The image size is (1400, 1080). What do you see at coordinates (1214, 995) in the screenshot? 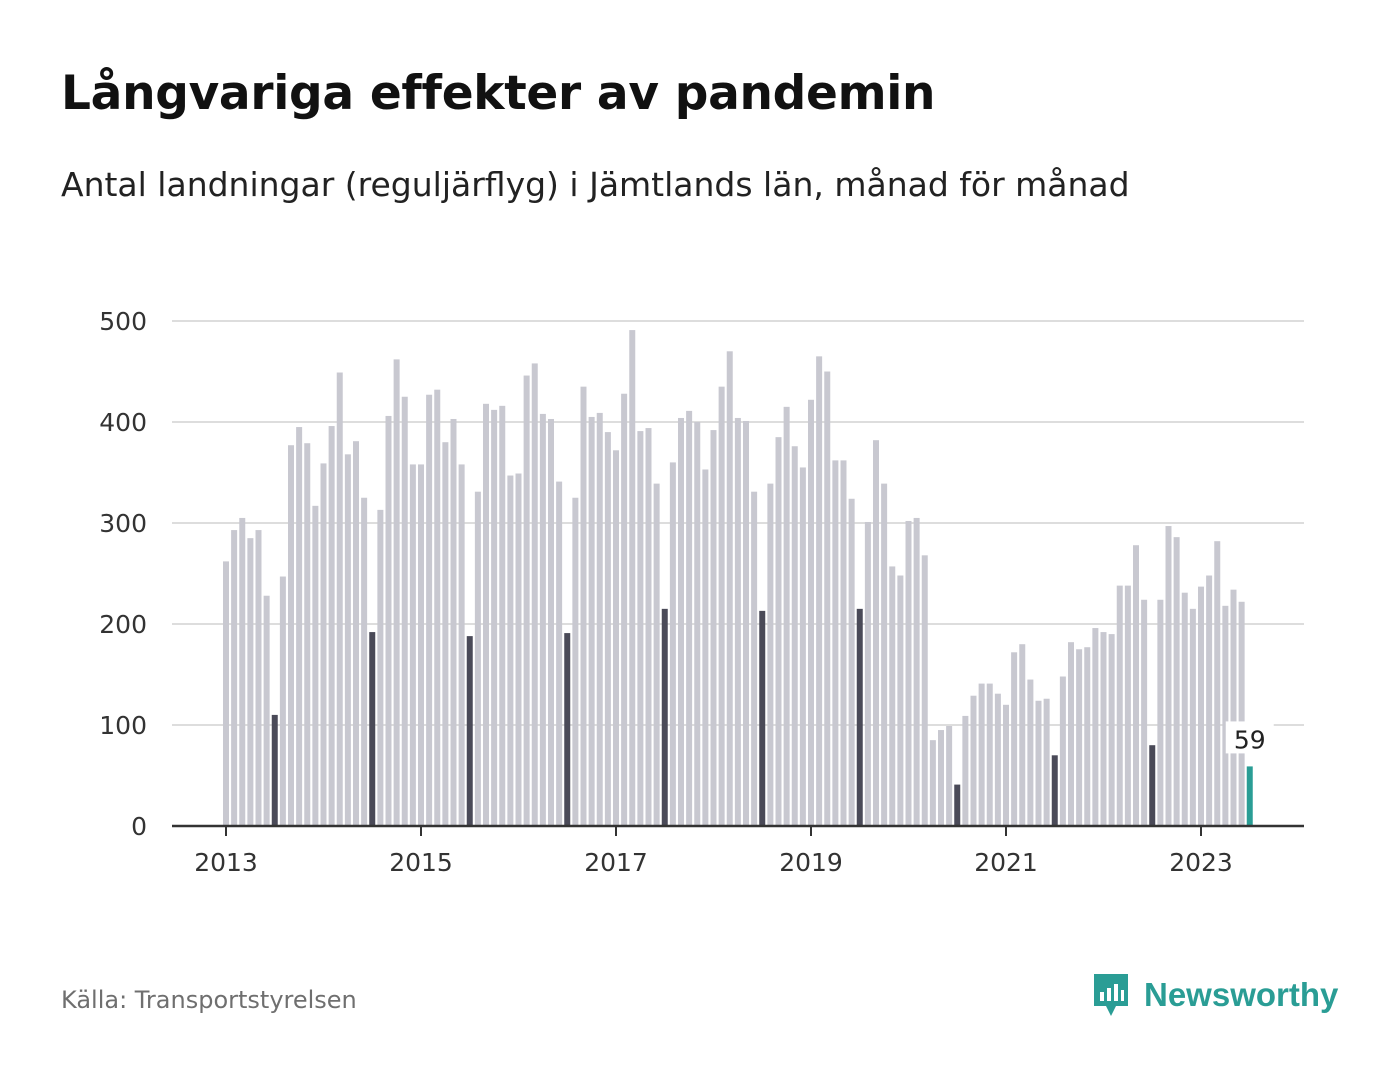
I see `newsworthy-logo: Newsworthy` at bounding box center [1214, 995].